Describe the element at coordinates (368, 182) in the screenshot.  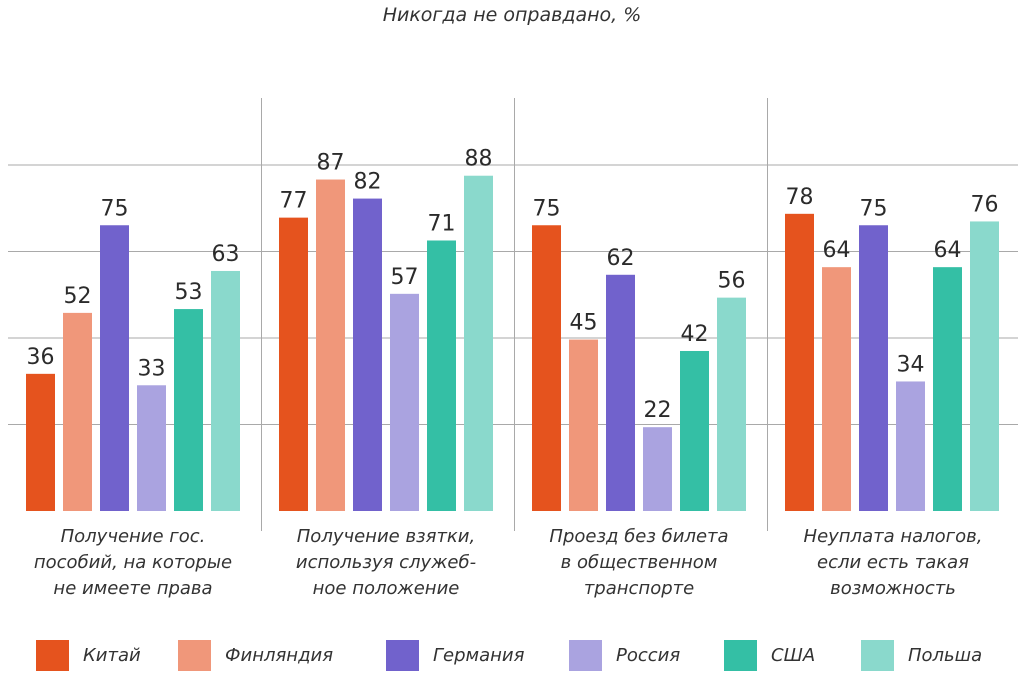
I see `data-label: 82` at that location.